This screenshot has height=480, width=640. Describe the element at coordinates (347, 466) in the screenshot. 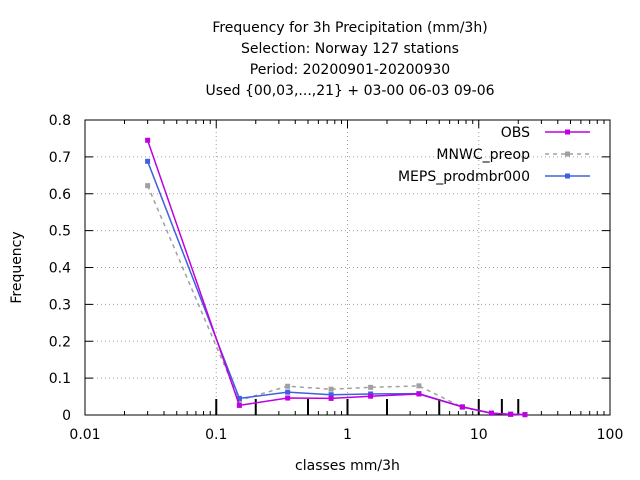

I see `x-axis-label: classes mm/3h` at that location.